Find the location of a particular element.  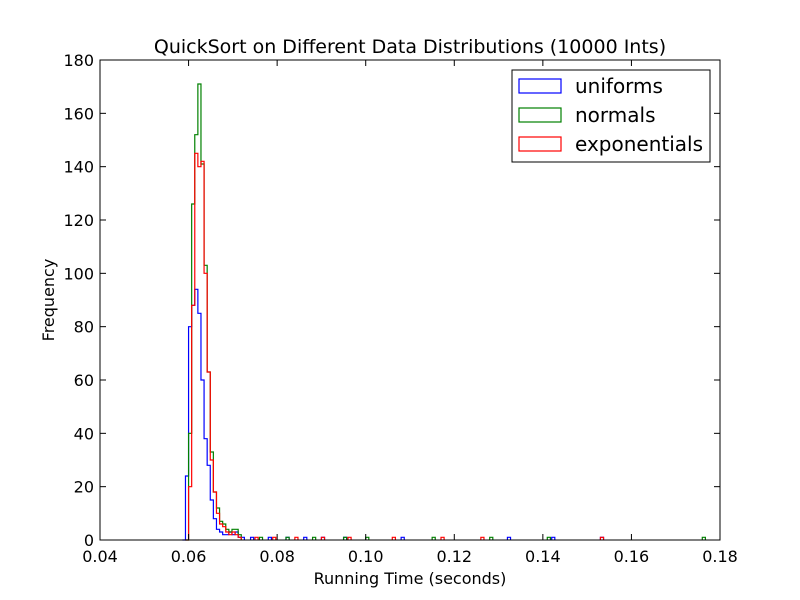

legend-swatch-normals is located at coordinates (540, 115).